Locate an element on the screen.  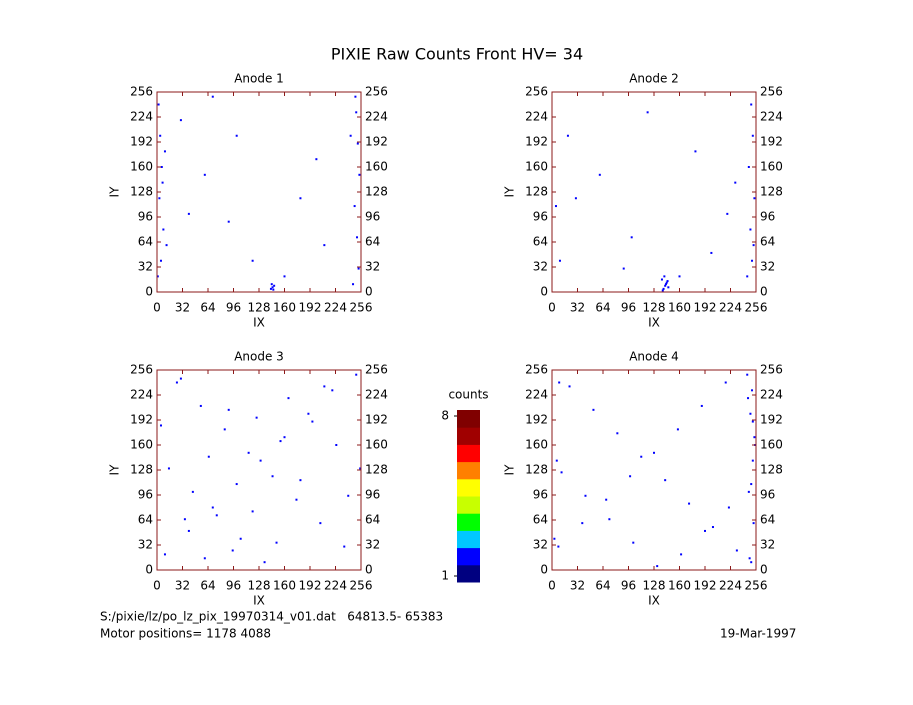
y-tick-label: 256 is located at coordinates (536, 370).